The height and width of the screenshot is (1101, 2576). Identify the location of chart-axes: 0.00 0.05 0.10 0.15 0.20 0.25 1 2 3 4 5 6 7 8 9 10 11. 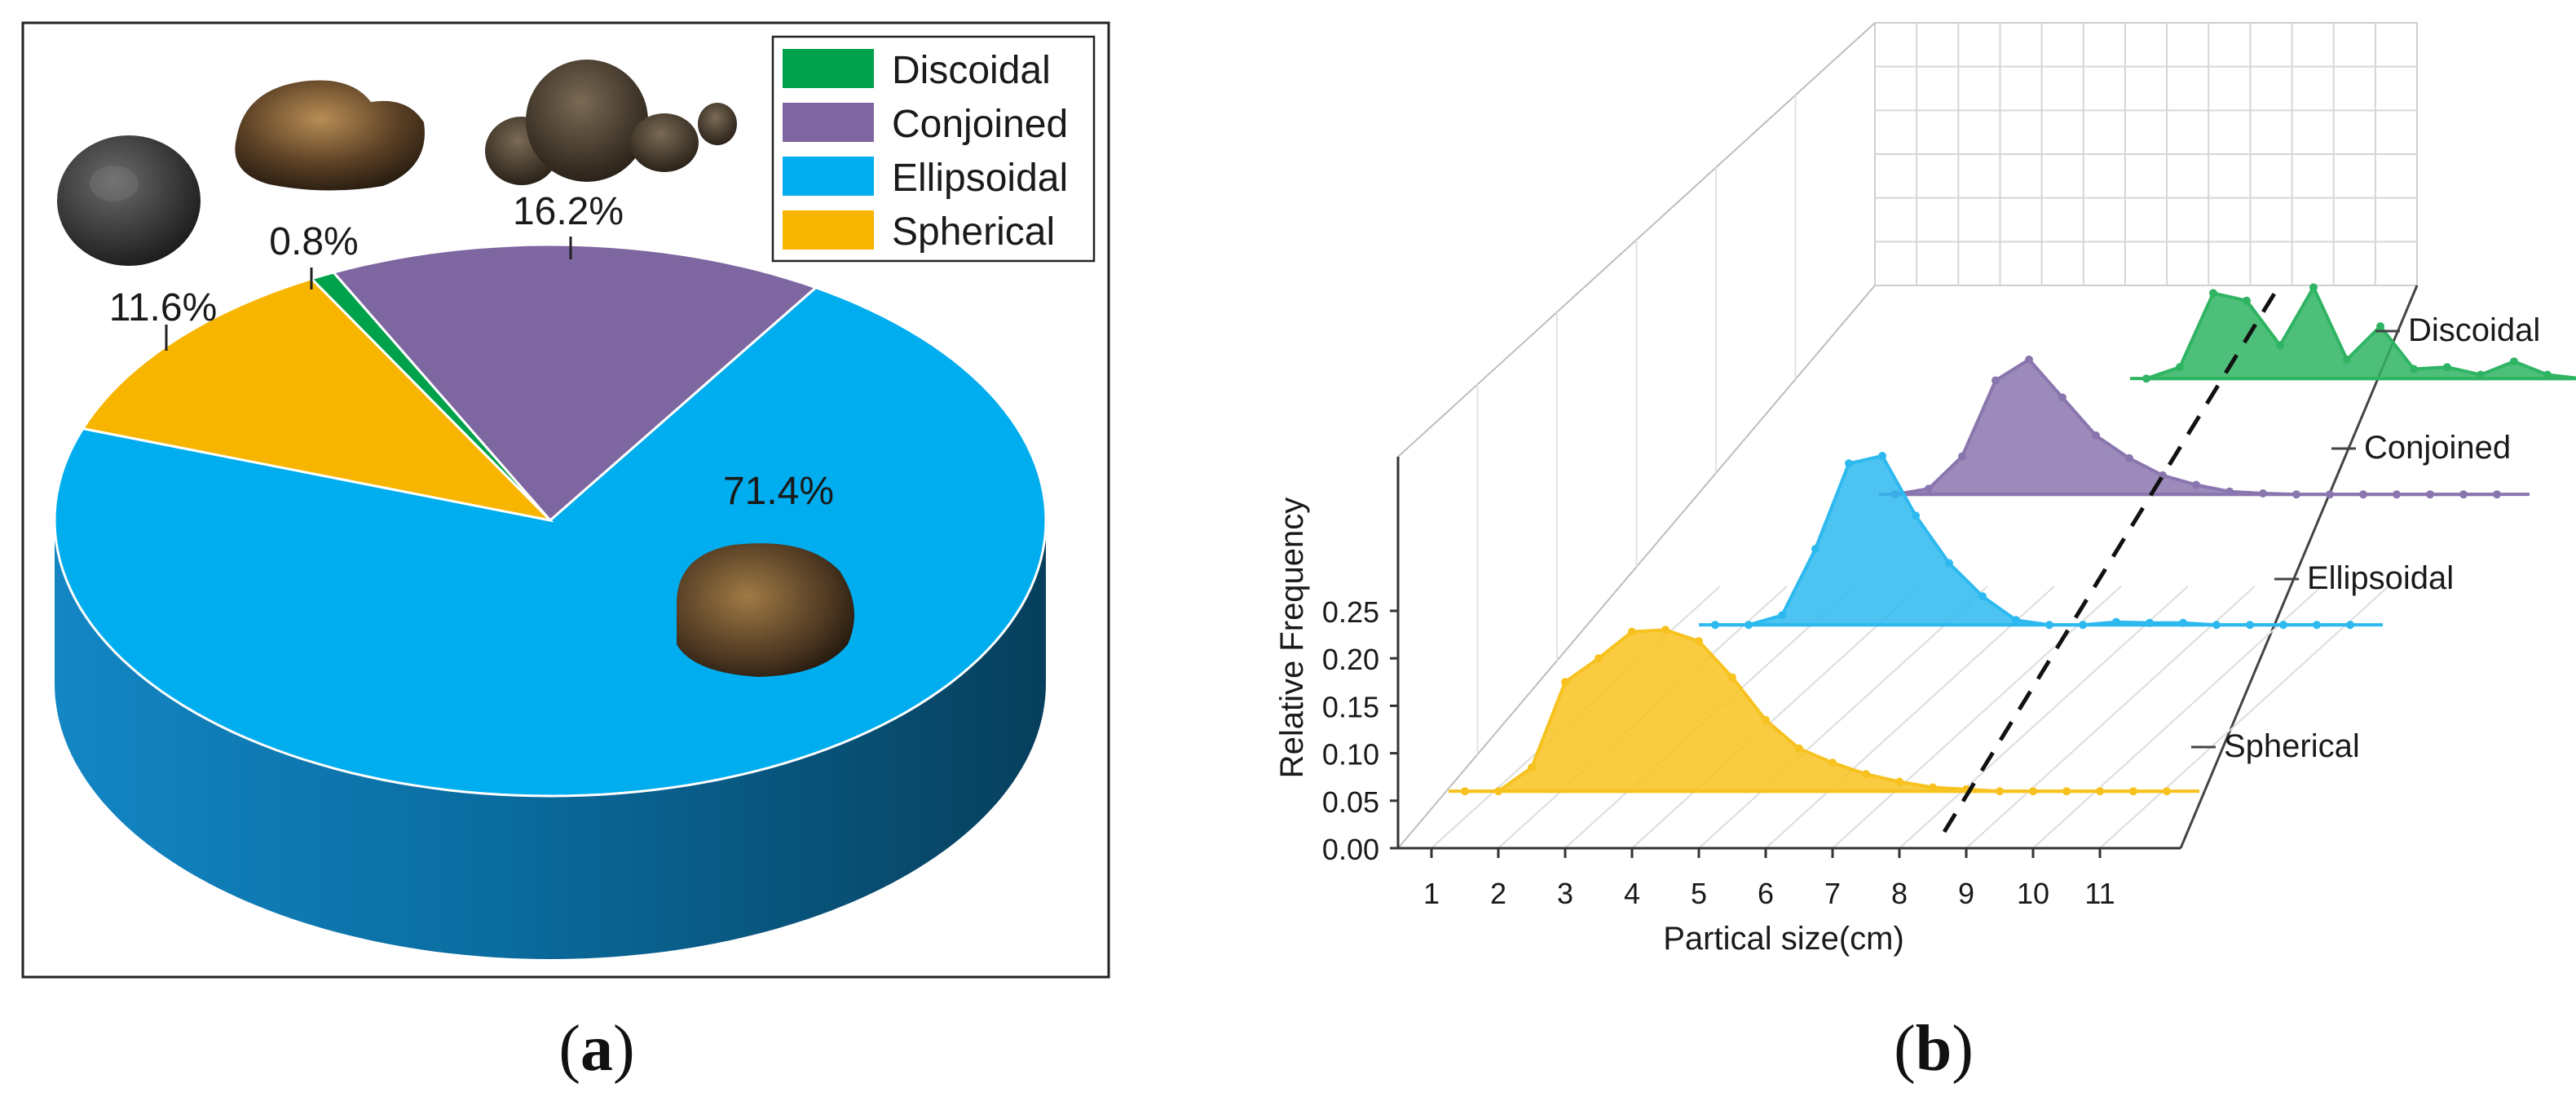
(1751, 683).